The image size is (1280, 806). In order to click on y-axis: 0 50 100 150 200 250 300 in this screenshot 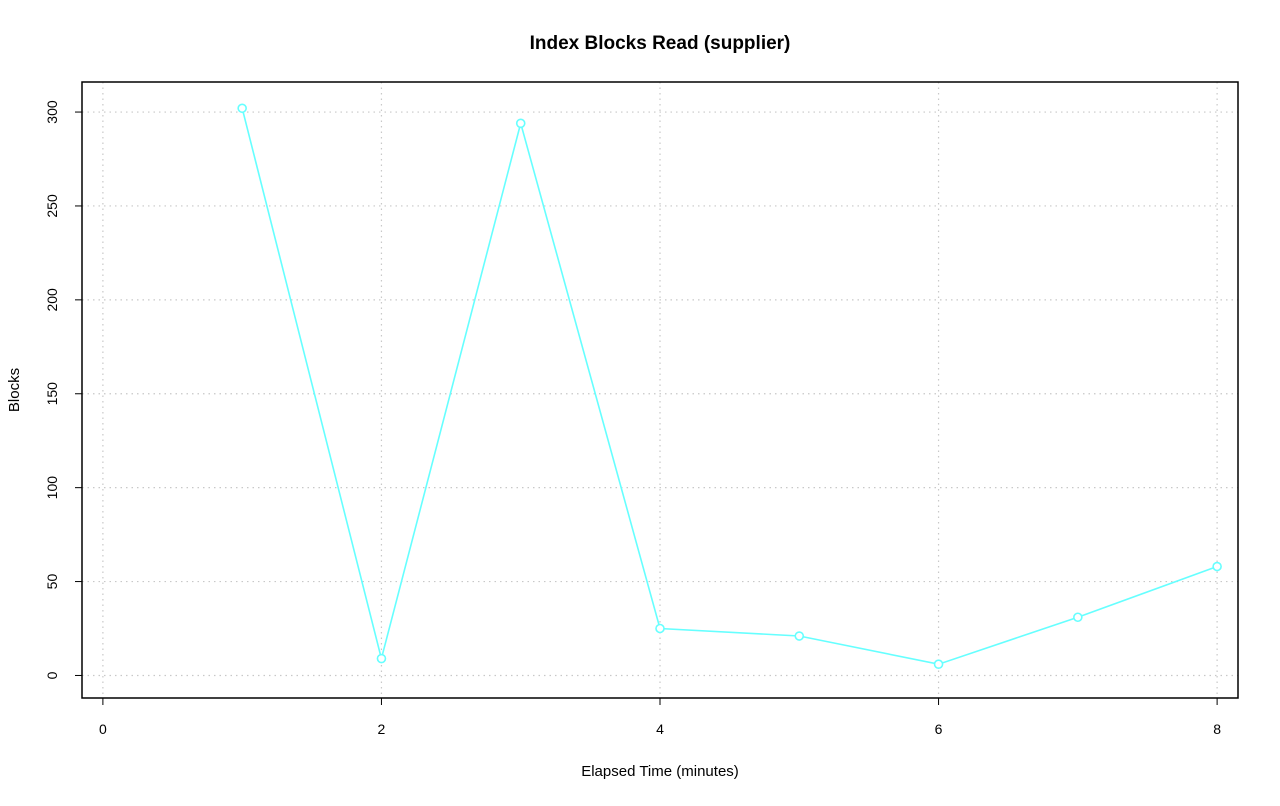, I will do `click(63, 389)`.